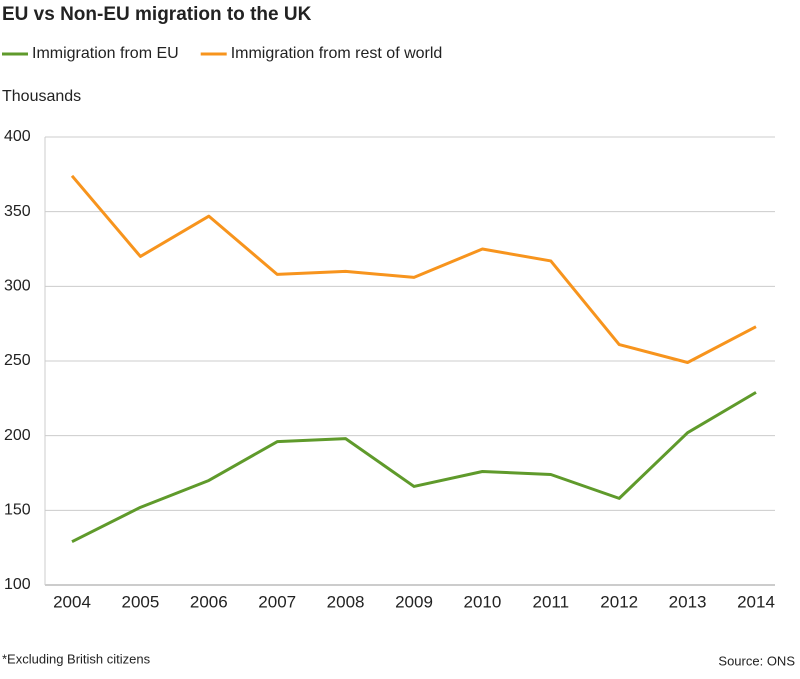  Describe the element at coordinates (17, 360) in the screenshot. I see `y-tick-label: 250` at that location.